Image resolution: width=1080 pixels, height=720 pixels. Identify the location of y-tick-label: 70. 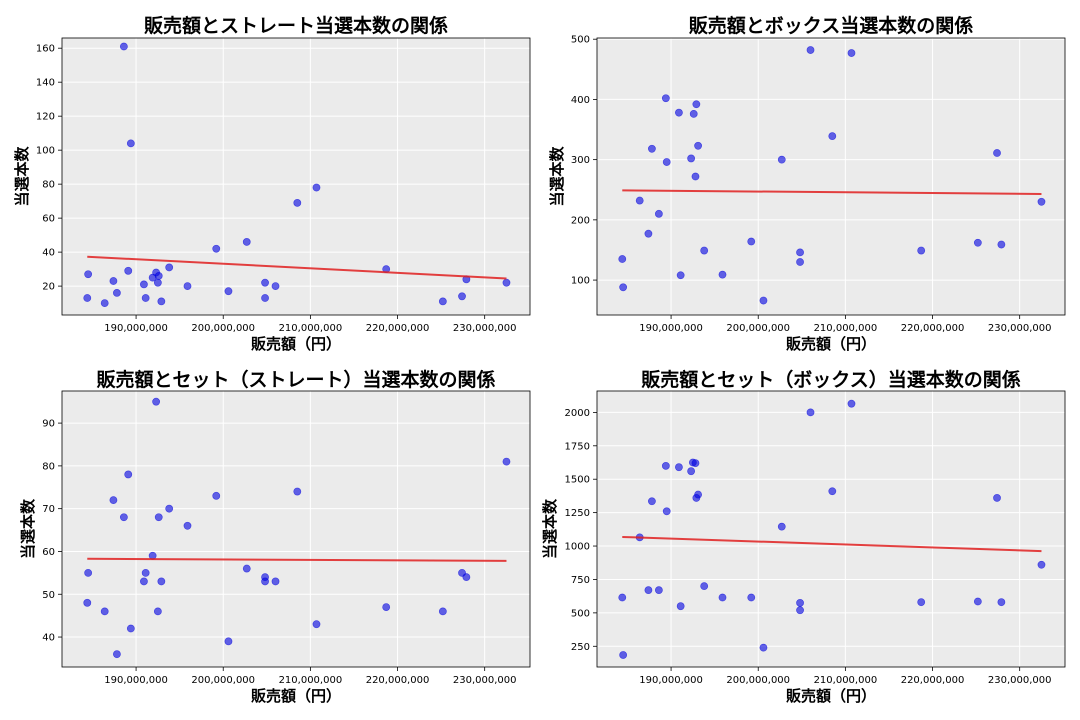
(48, 509).